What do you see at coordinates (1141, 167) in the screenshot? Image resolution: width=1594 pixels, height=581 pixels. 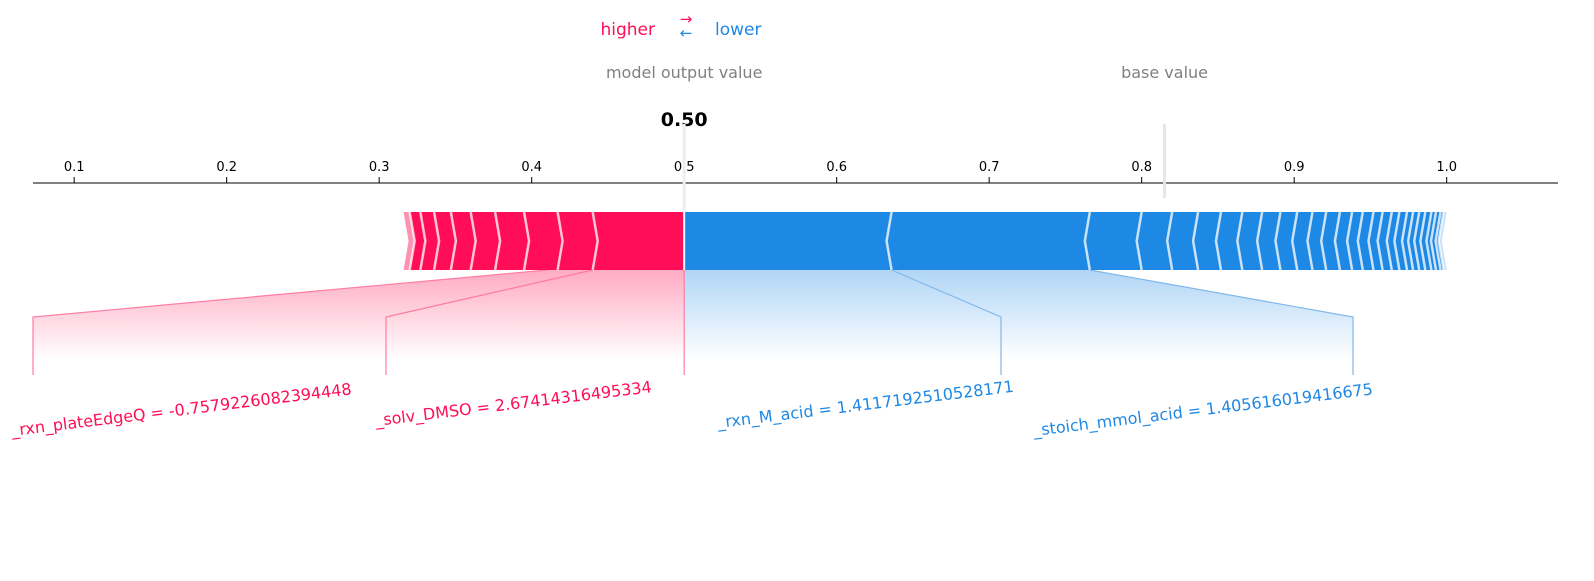 I see `x-tick-label: 0.8` at bounding box center [1141, 167].